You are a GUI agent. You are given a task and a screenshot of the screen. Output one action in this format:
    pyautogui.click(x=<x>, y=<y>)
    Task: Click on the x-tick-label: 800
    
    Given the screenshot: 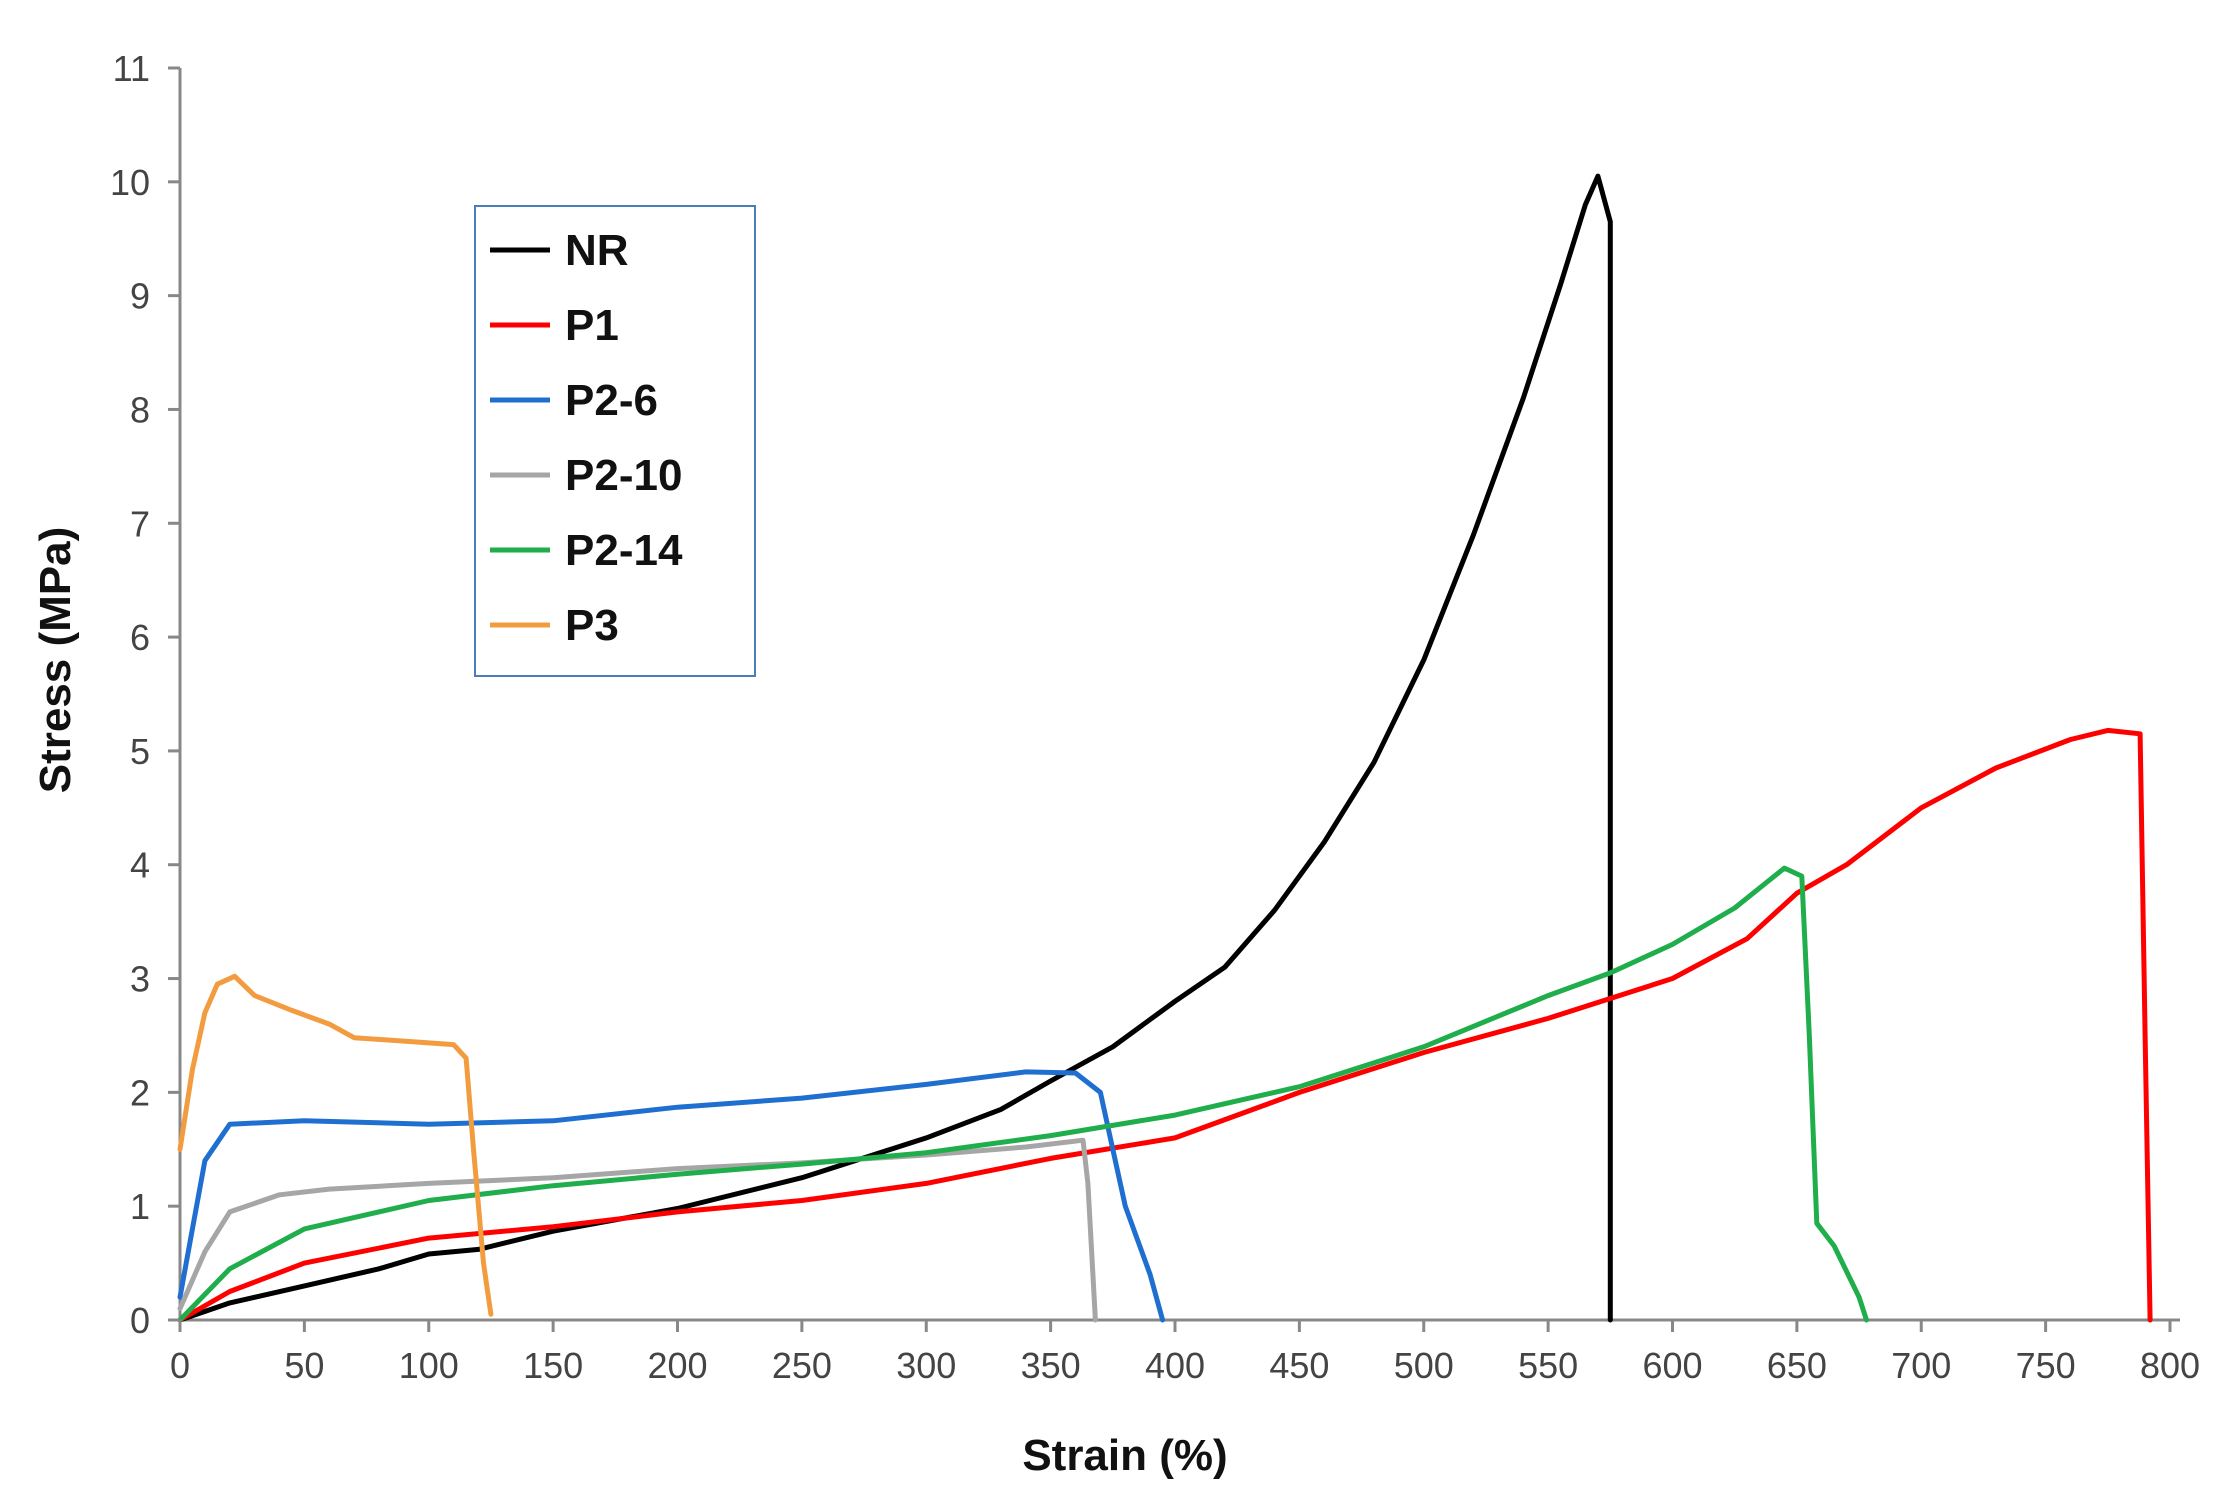 What is the action you would take?
    pyautogui.click(x=2170, y=1365)
    